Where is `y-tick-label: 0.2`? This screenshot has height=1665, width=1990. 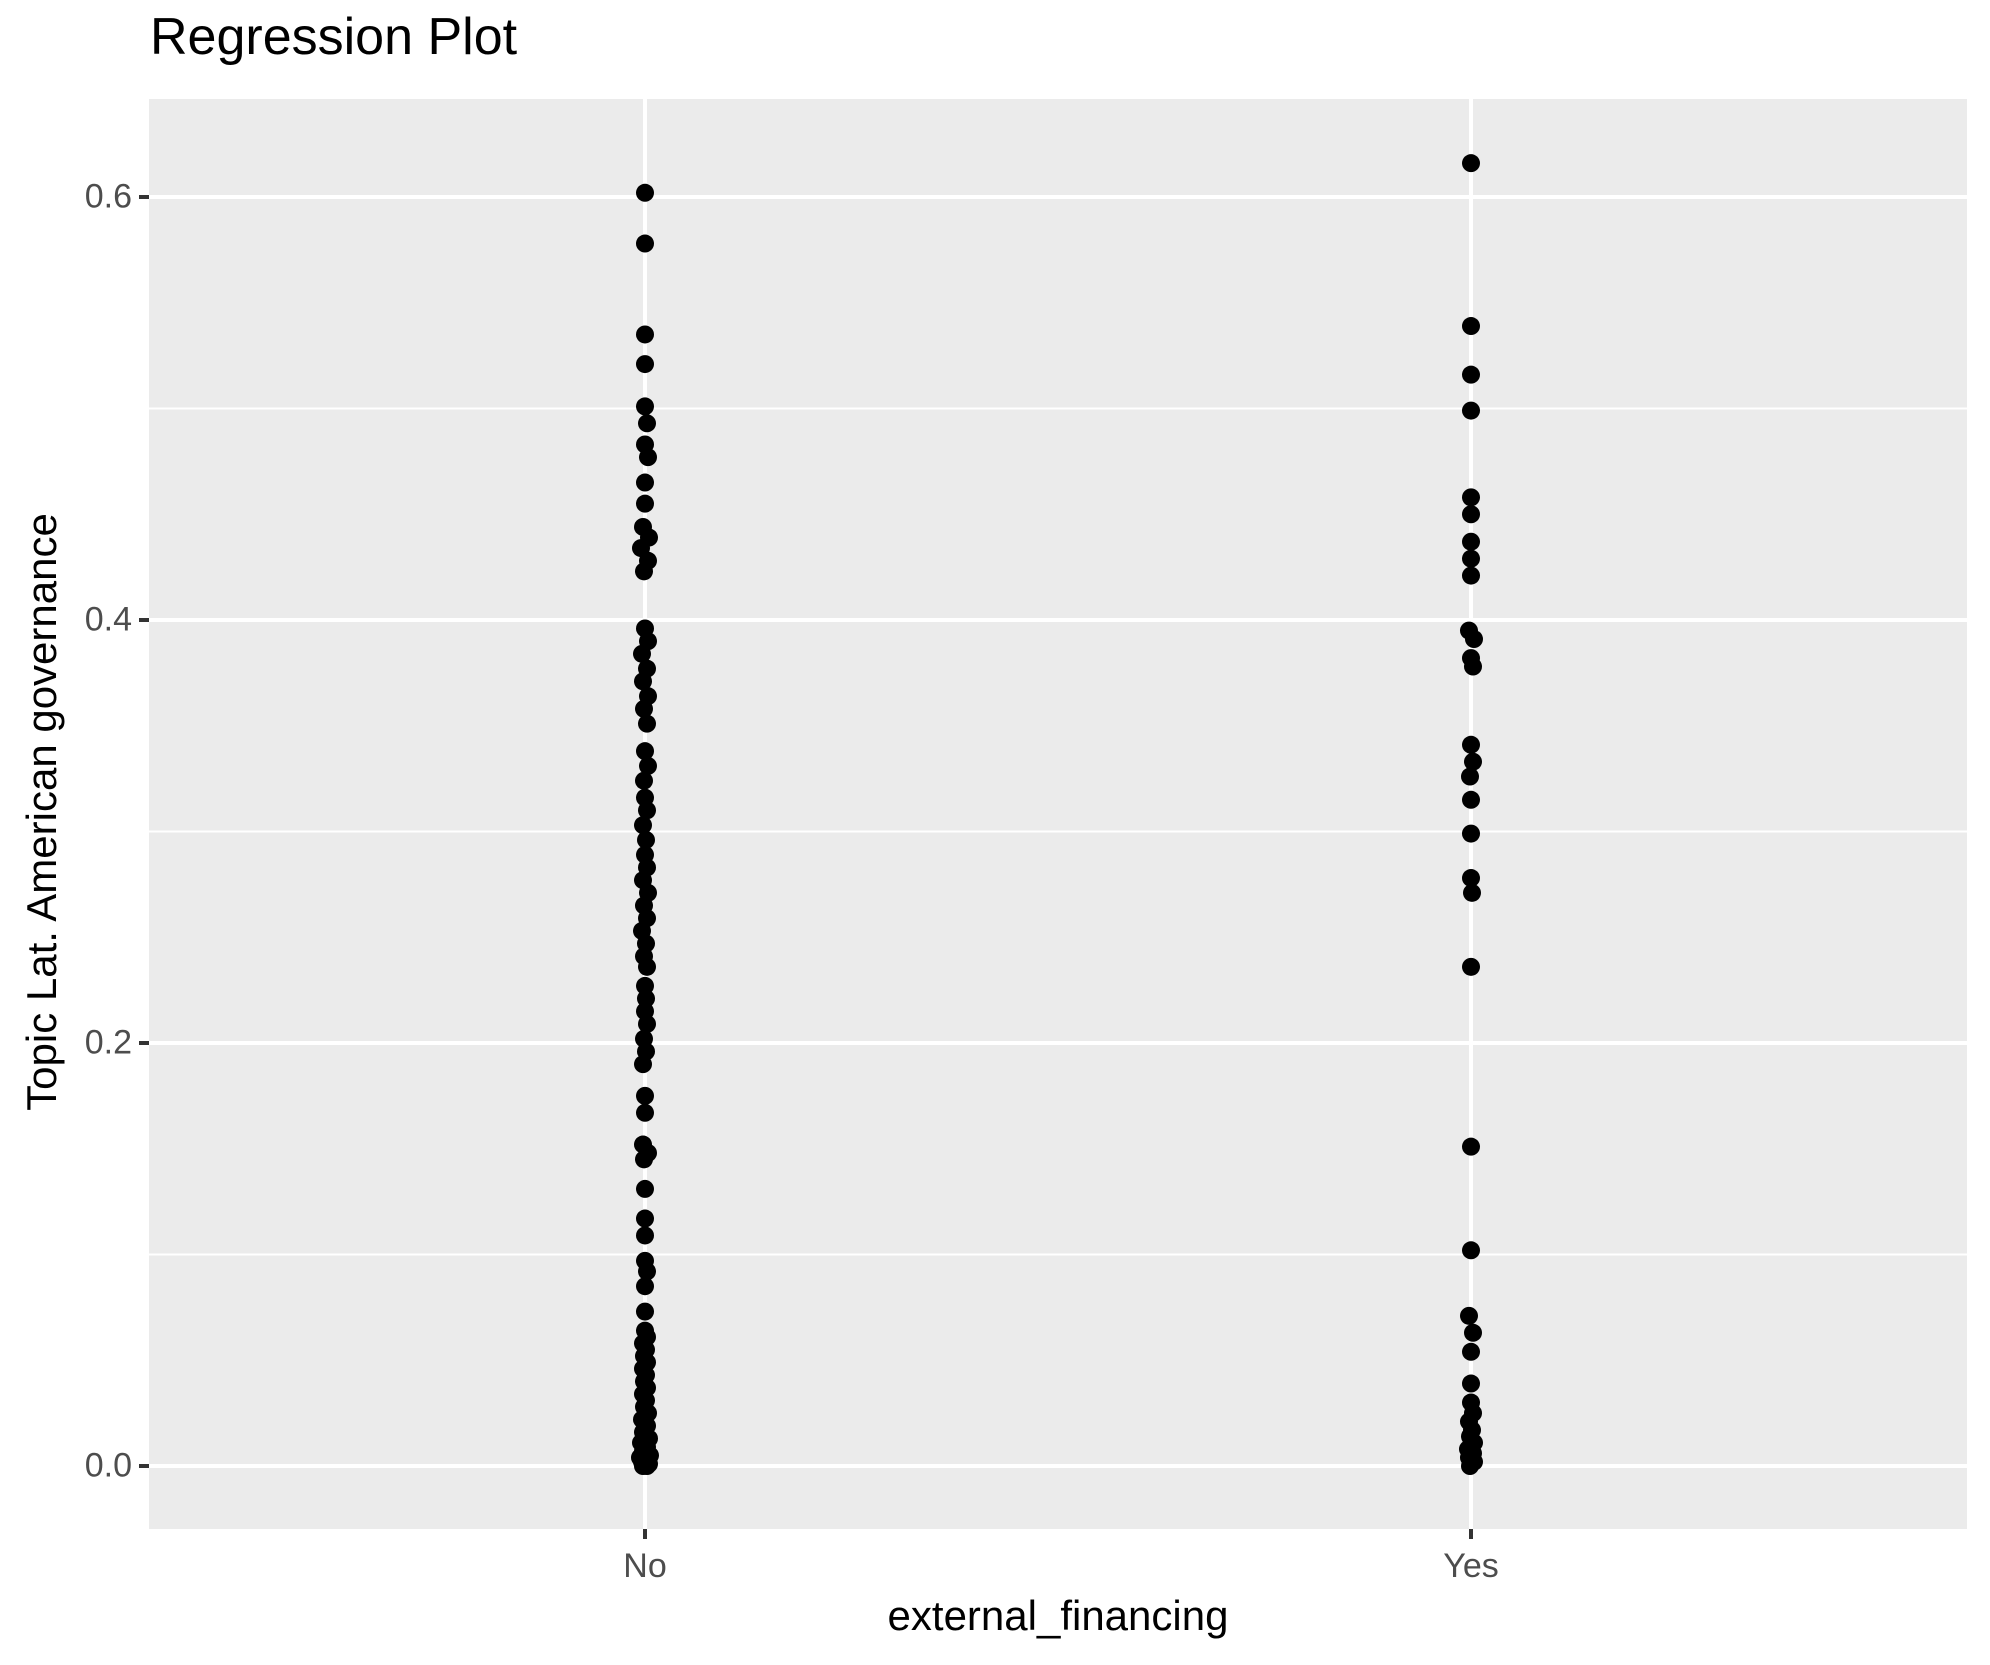 y-tick-label: 0.2 is located at coordinates (108, 1042).